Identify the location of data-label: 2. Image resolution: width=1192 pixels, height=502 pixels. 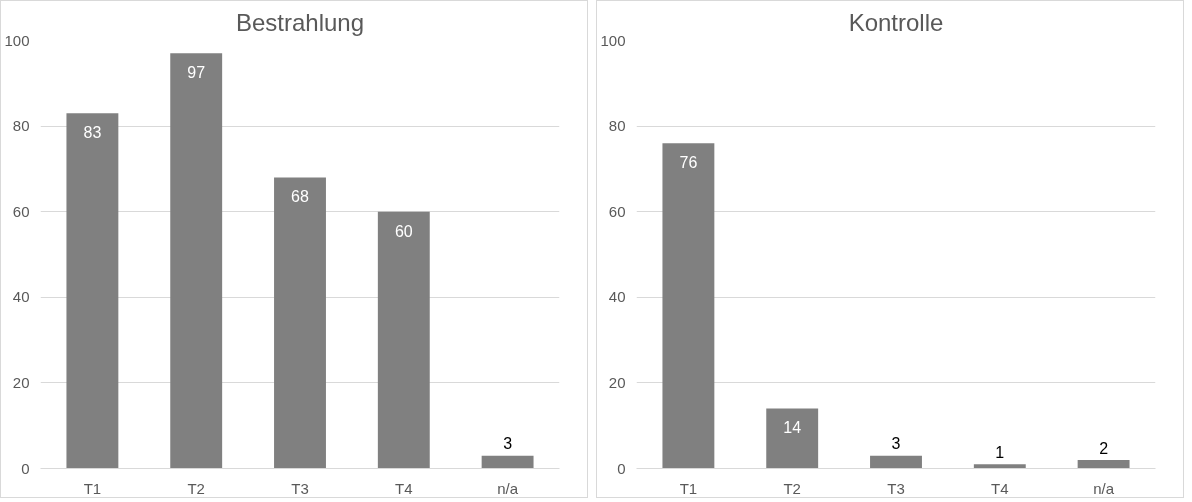
(1104, 448).